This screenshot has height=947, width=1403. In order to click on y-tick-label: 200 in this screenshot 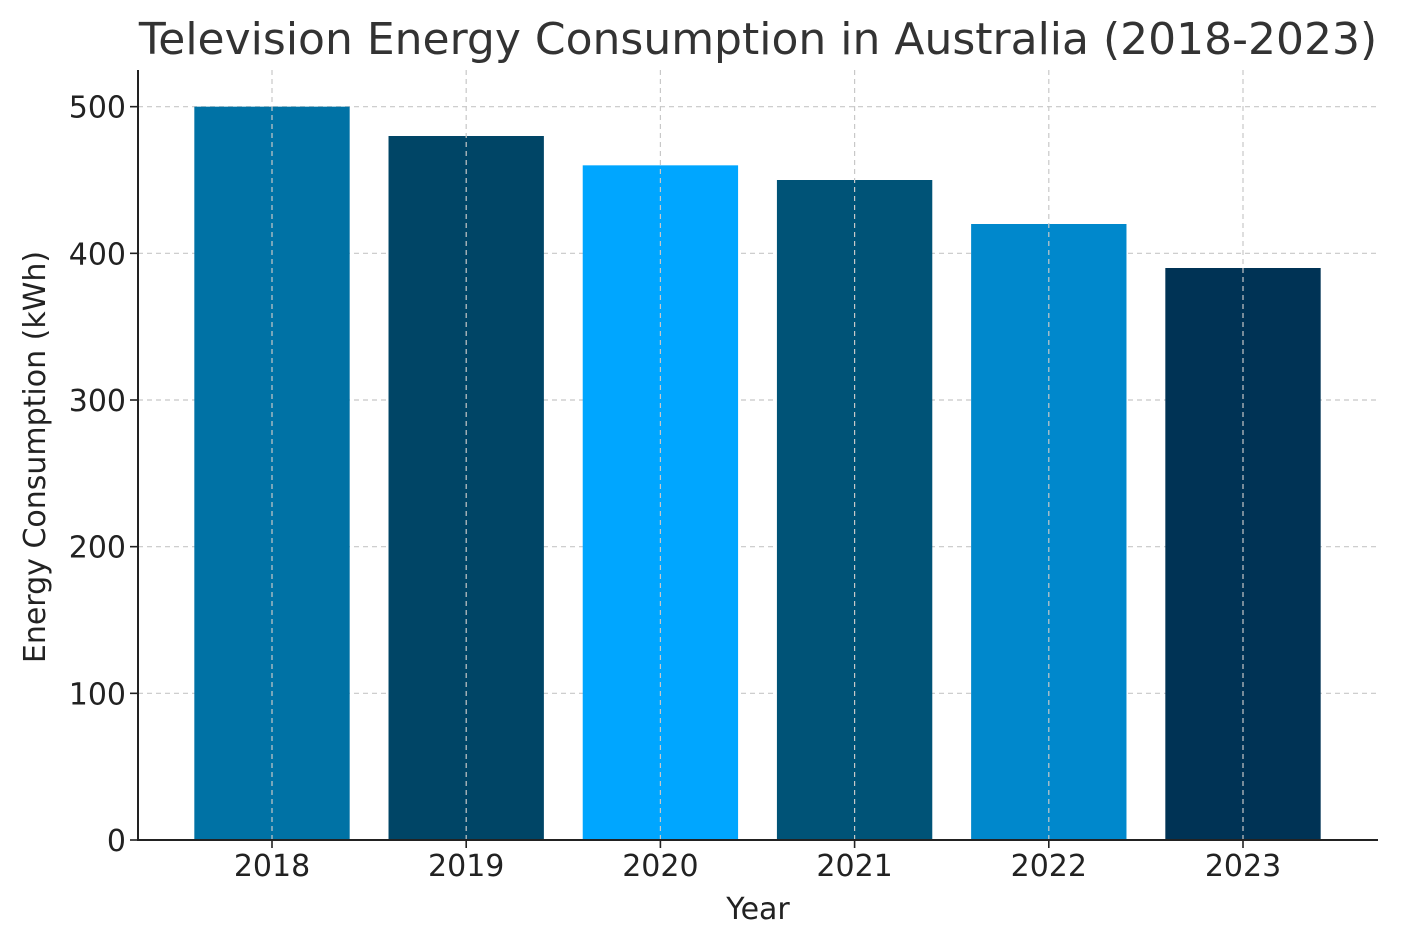, I will do `click(97, 548)`.